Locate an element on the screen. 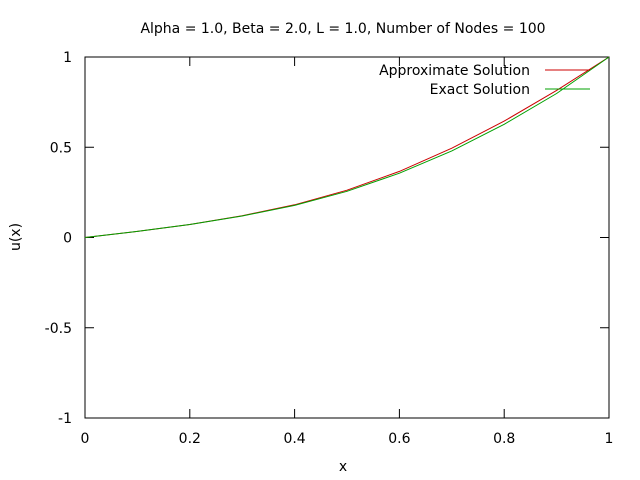 Image resolution: width=640 pixels, height=480 pixels. x-tick-label: 0.2 is located at coordinates (190, 439).